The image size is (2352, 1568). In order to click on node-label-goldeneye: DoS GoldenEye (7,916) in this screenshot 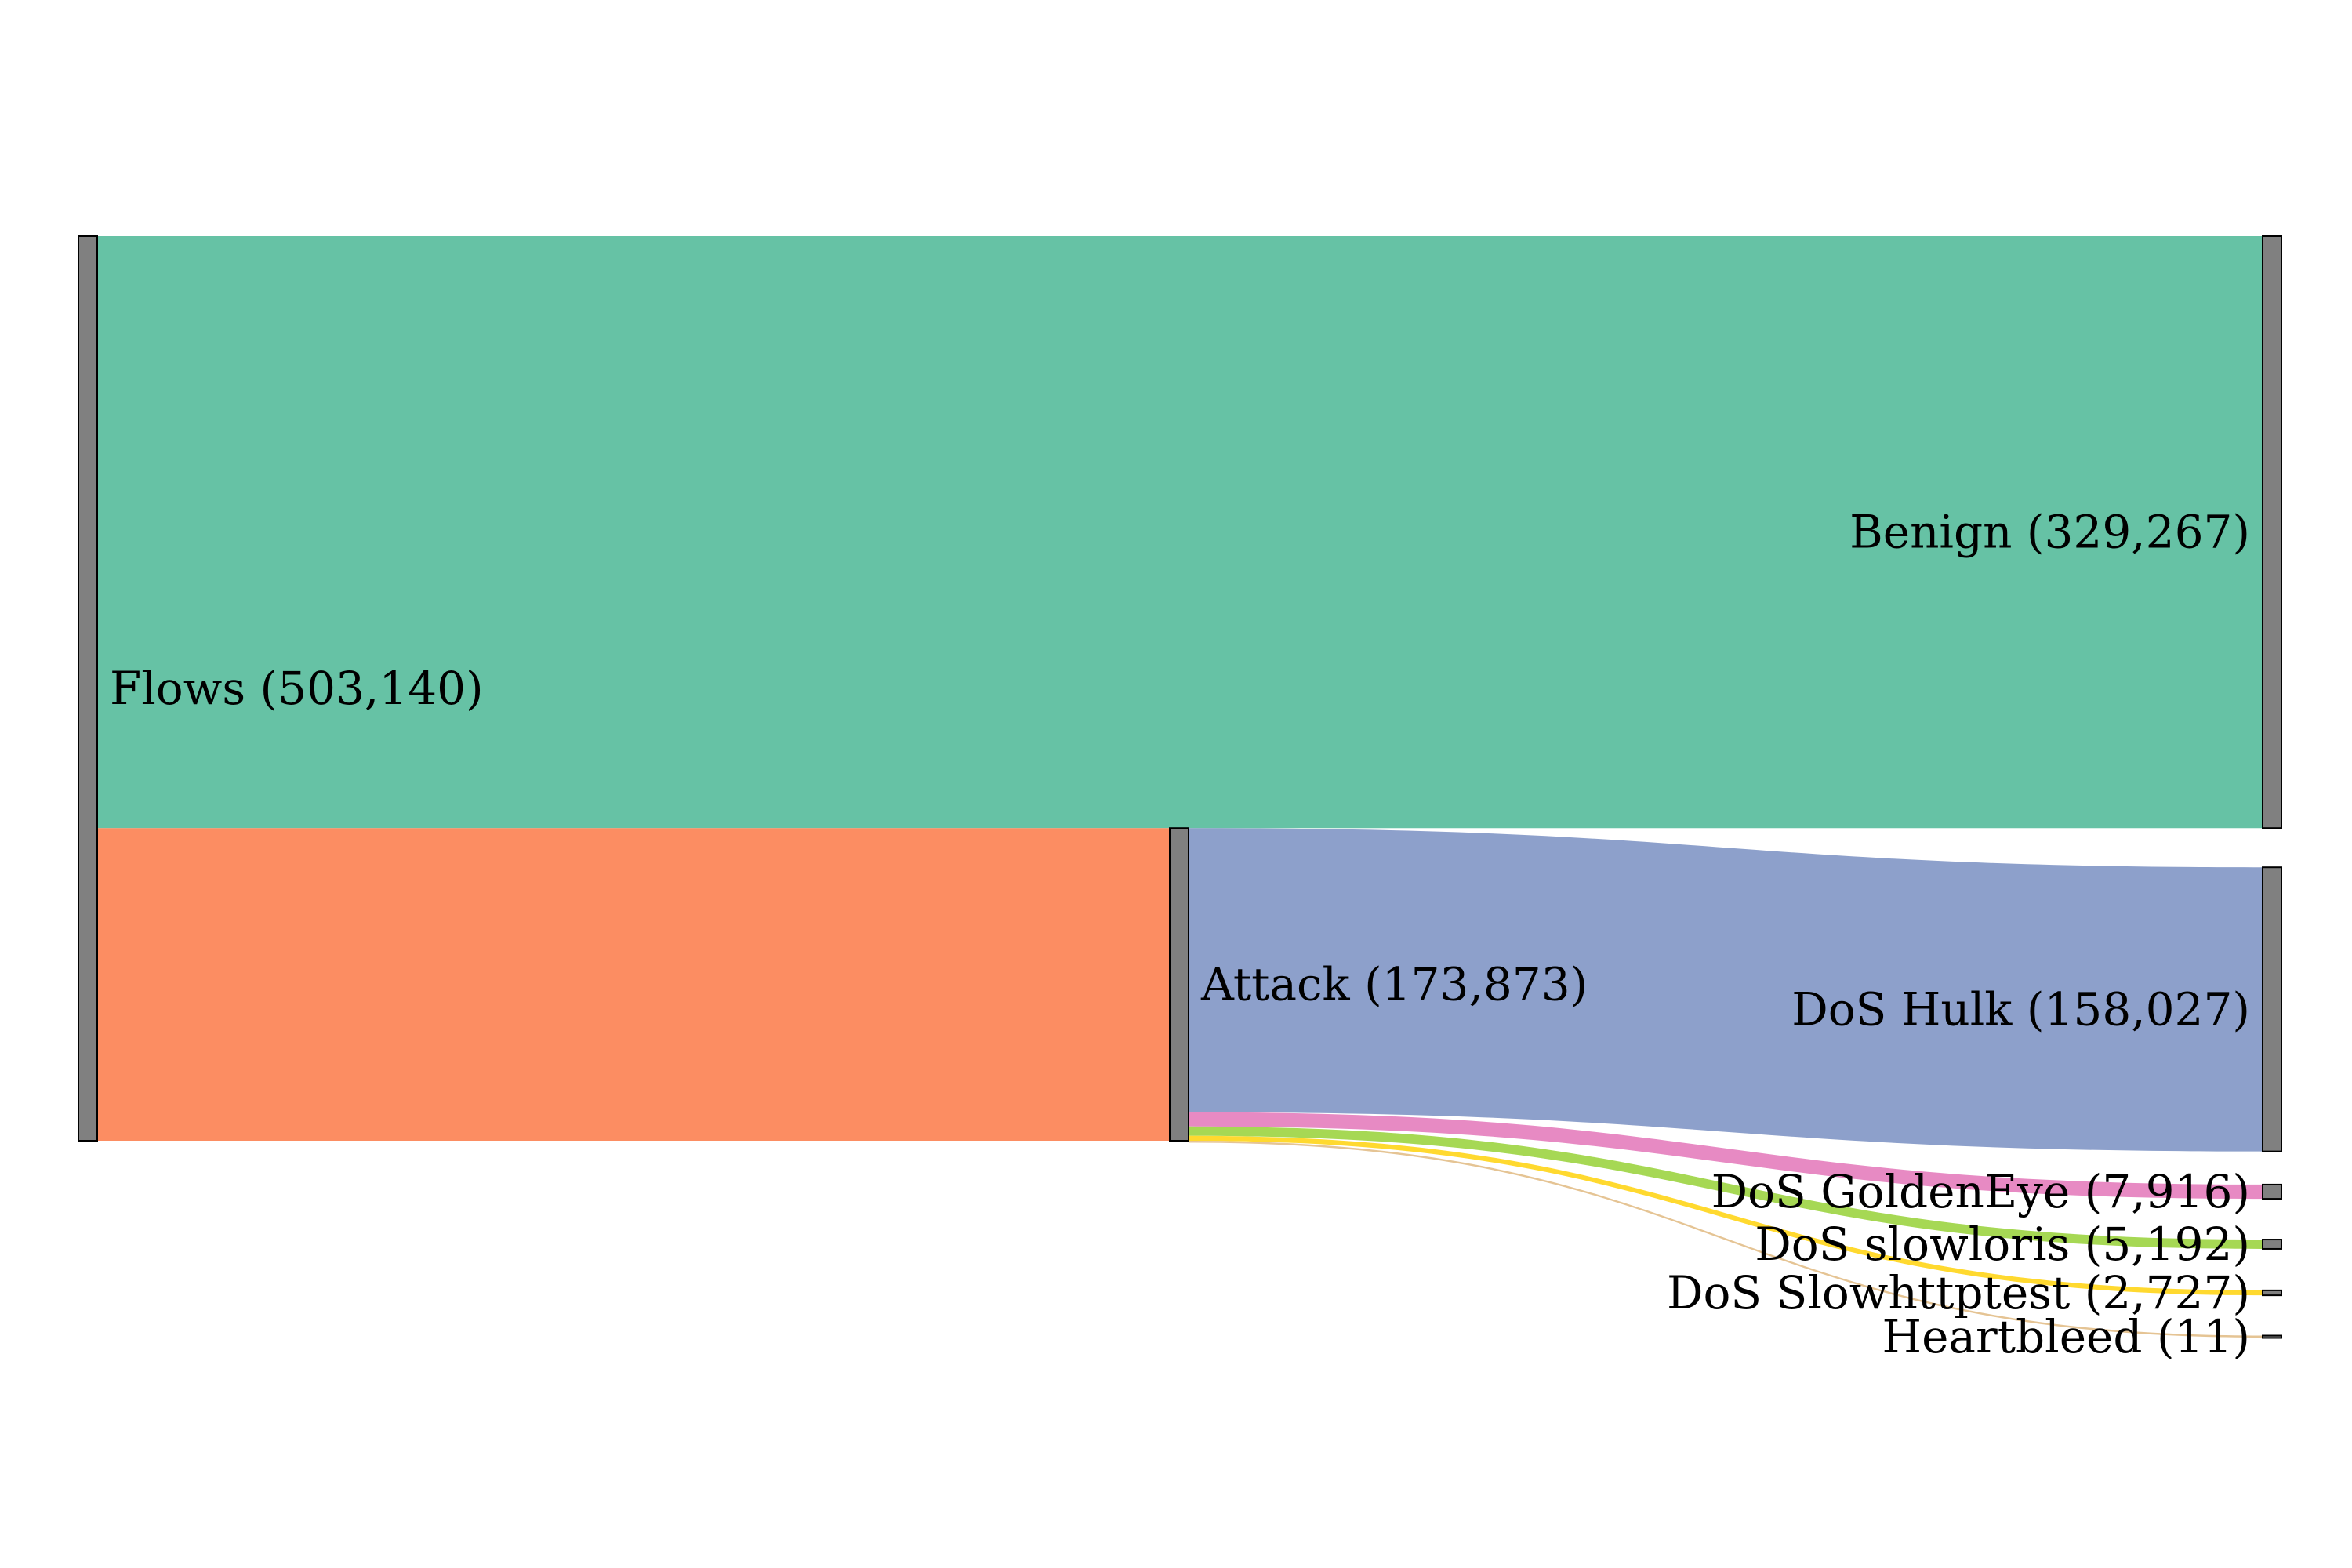, I will do `click(1980, 1191)`.